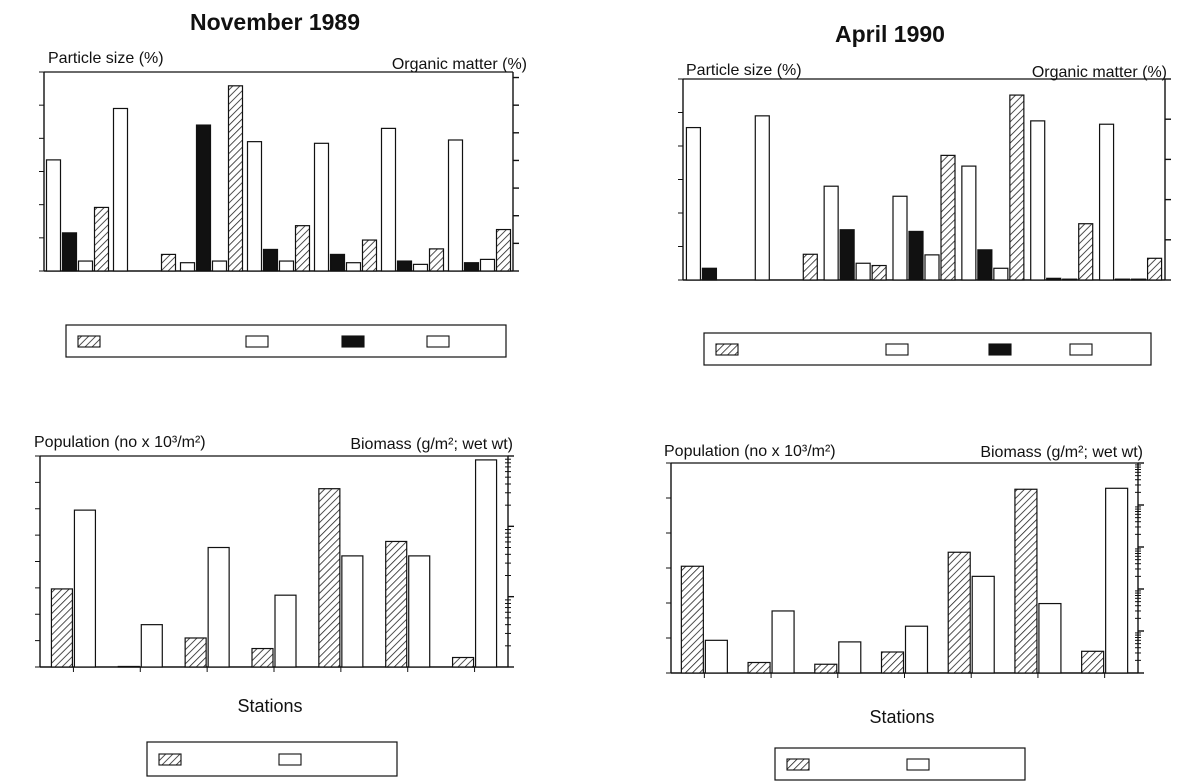  I want to click on legend-nov-pop, so click(272, 759).